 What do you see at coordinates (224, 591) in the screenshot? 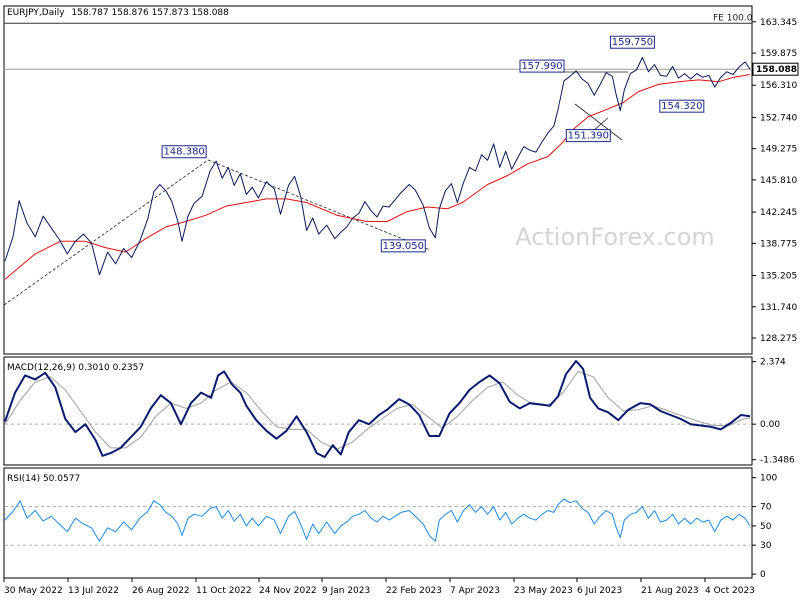
I see `x-tick-label: 11 Oct 2022` at bounding box center [224, 591].